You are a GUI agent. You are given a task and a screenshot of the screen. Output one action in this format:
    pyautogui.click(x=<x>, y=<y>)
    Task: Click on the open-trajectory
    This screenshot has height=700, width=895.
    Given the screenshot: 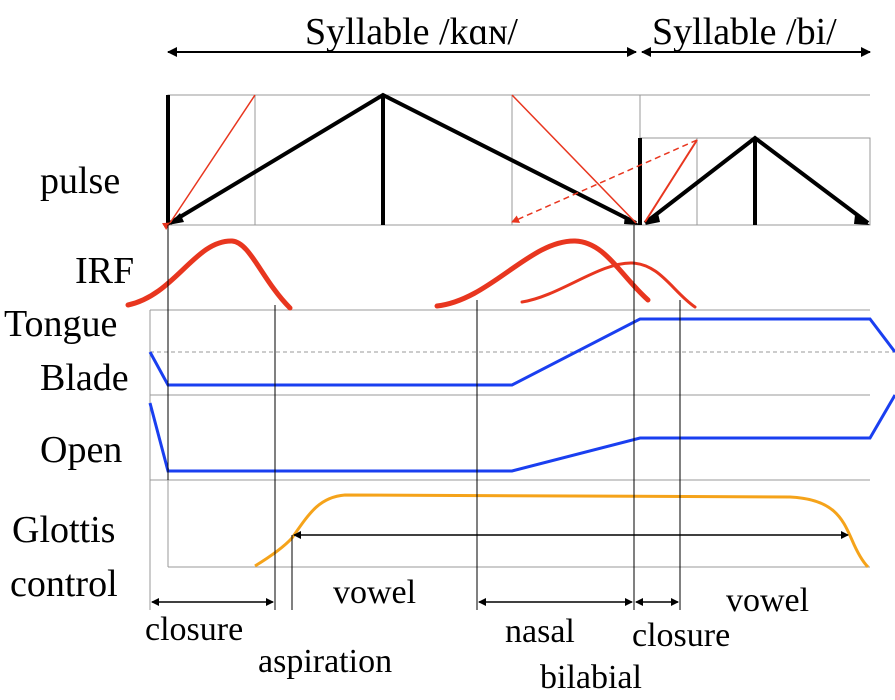 What is the action you would take?
    pyautogui.click(x=521, y=433)
    